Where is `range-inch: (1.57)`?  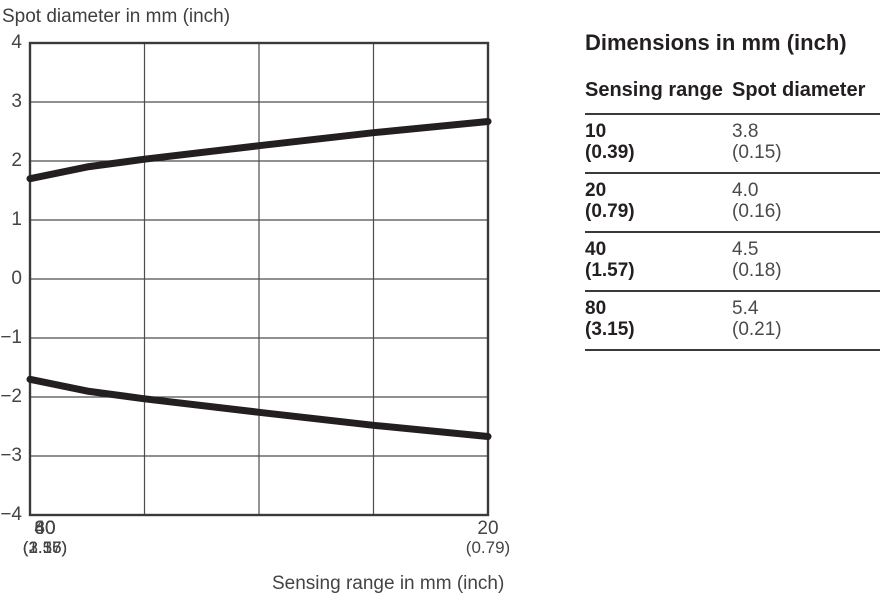
range-inch: (1.57) is located at coordinates (610, 270).